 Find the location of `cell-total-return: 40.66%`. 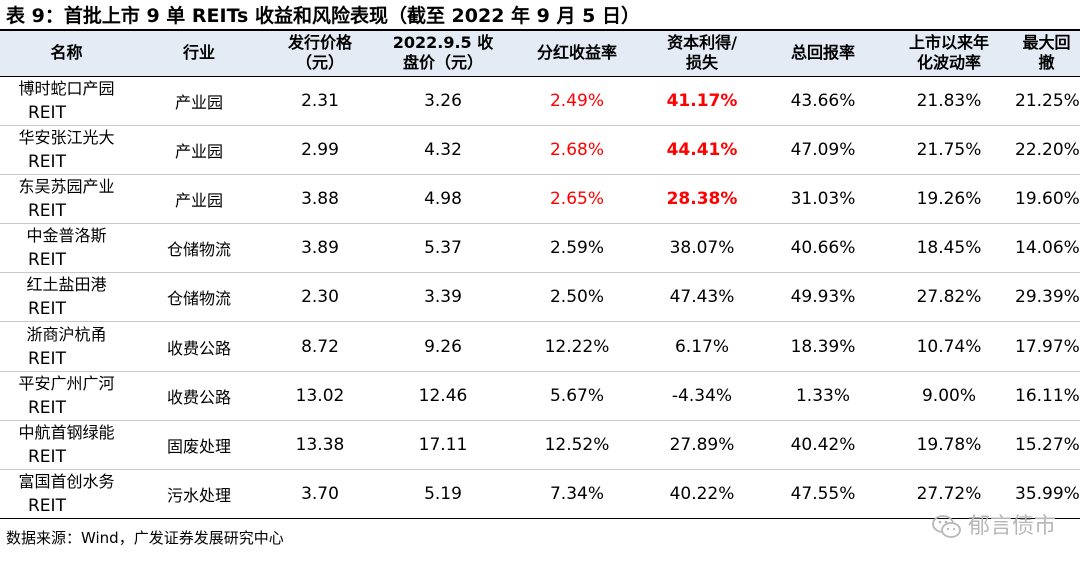

cell-total-return: 40.66% is located at coordinates (823, 248).